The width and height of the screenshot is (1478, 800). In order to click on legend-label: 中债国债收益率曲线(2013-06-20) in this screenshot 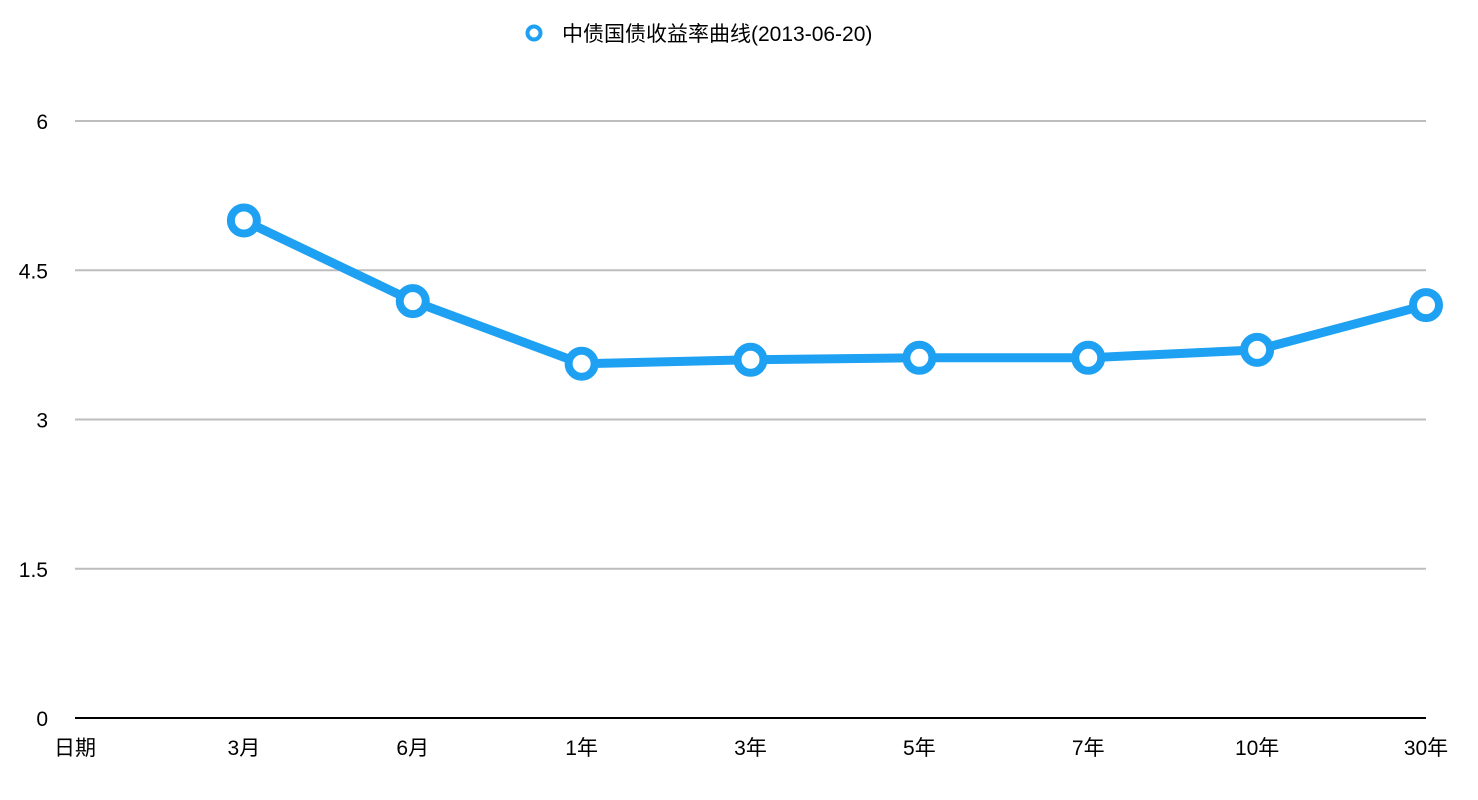, I will do `click(717, 34)`.